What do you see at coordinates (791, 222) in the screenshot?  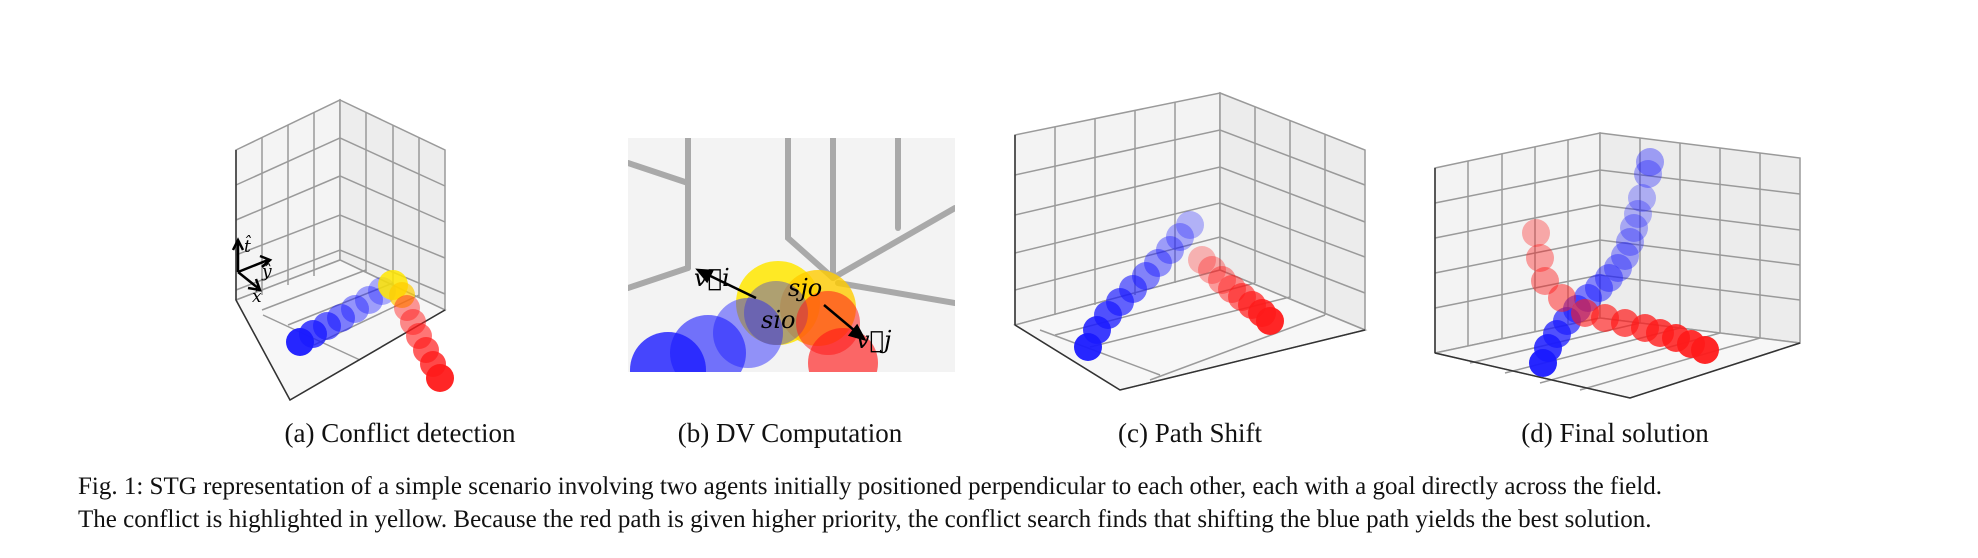 I see `zoomed-grid` at bounding box center [791, 222].